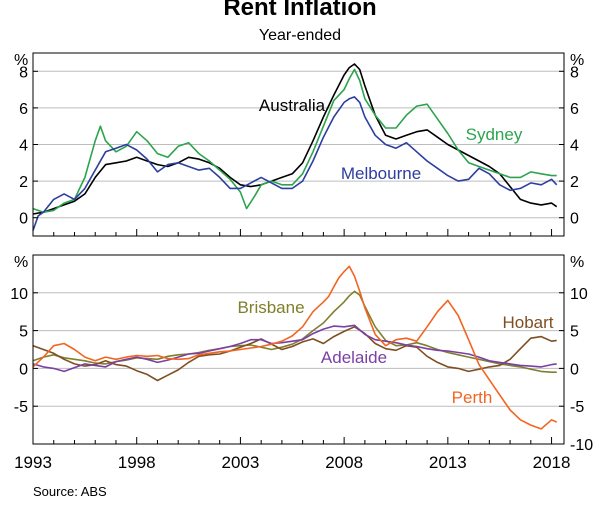 The image size is (600, 505). Describe the element at coordinates (137, 462) in the screenshot. I see `xtick-label: 1998` at that location.